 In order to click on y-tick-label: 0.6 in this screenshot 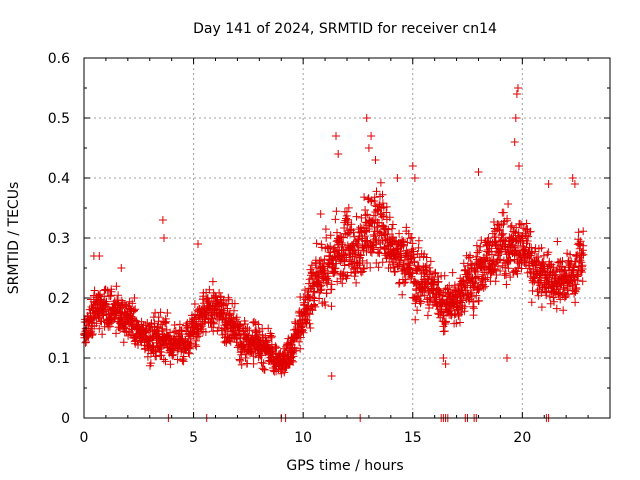, I will do `click(59, 59)`.